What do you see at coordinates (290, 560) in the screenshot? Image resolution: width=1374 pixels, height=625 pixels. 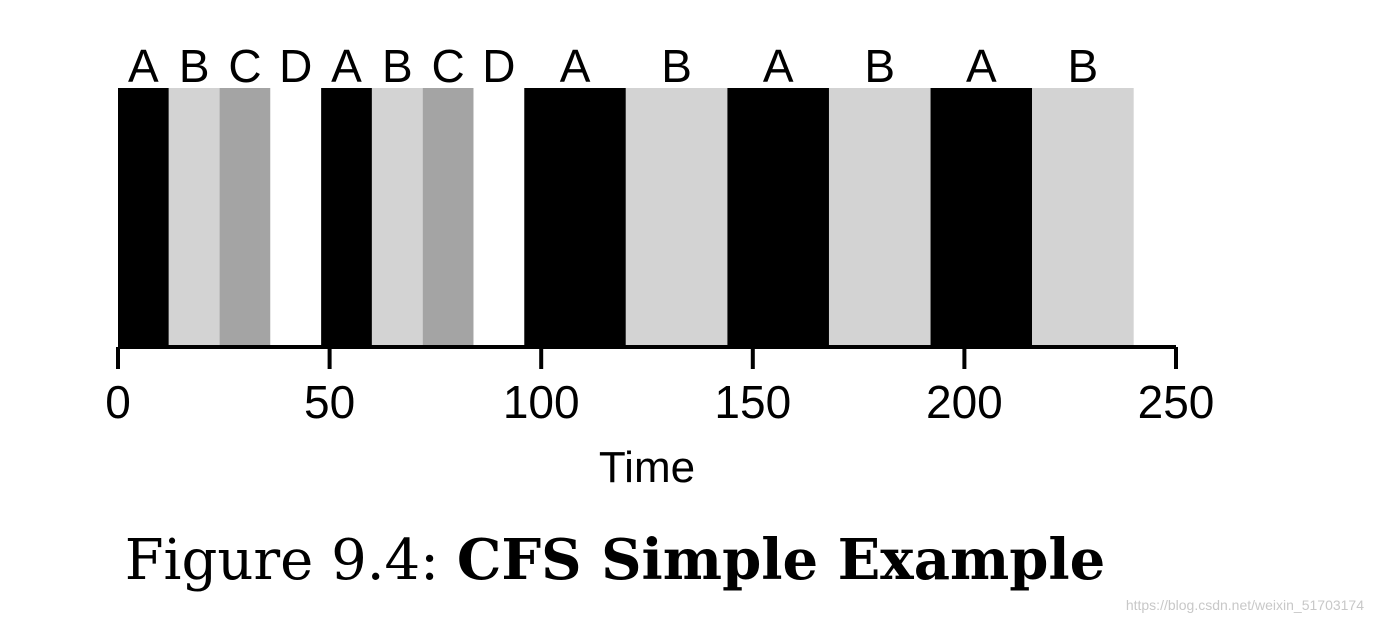 I see `figure-caption-prefix: Figure 9.4:` at bounding box center [290, 560].